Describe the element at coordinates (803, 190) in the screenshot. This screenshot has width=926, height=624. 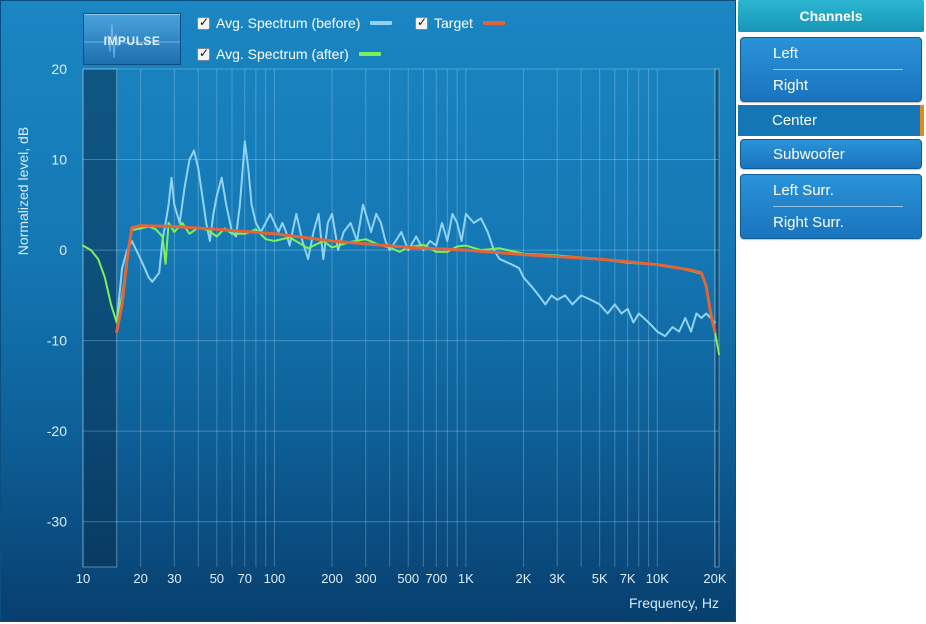
I see `channel-left-surr: Left Surr.` at that location.